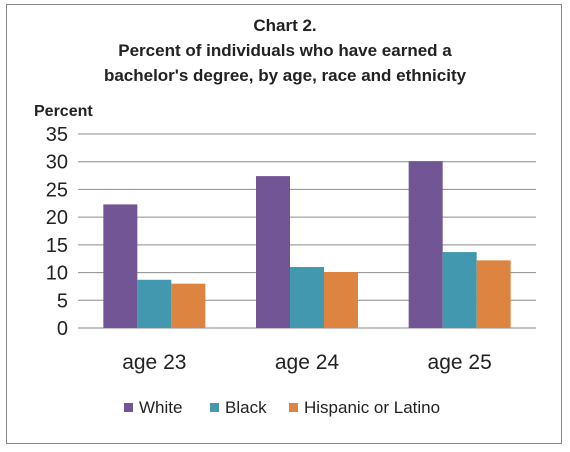 The height and width of the screenshot is (452, 570). I want to click on x-tick-label: age 24, so click(307, 362).